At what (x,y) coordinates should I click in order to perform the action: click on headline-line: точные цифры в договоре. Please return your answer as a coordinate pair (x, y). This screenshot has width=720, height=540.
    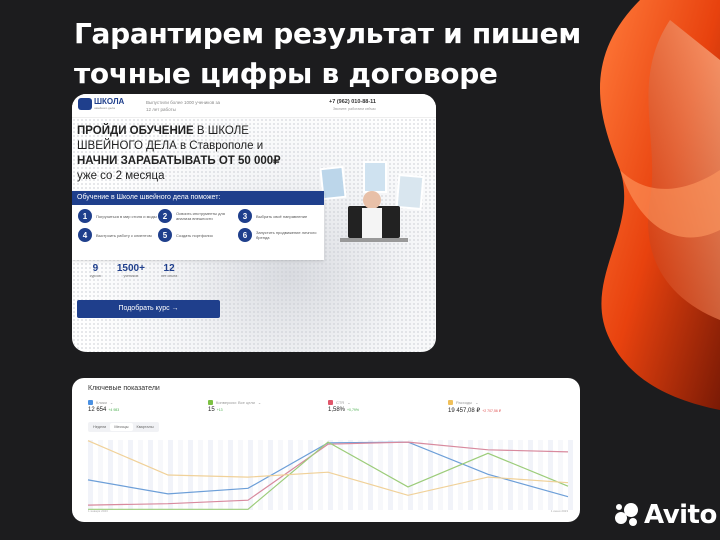
    Looking at the image, I should click on (286, 73).